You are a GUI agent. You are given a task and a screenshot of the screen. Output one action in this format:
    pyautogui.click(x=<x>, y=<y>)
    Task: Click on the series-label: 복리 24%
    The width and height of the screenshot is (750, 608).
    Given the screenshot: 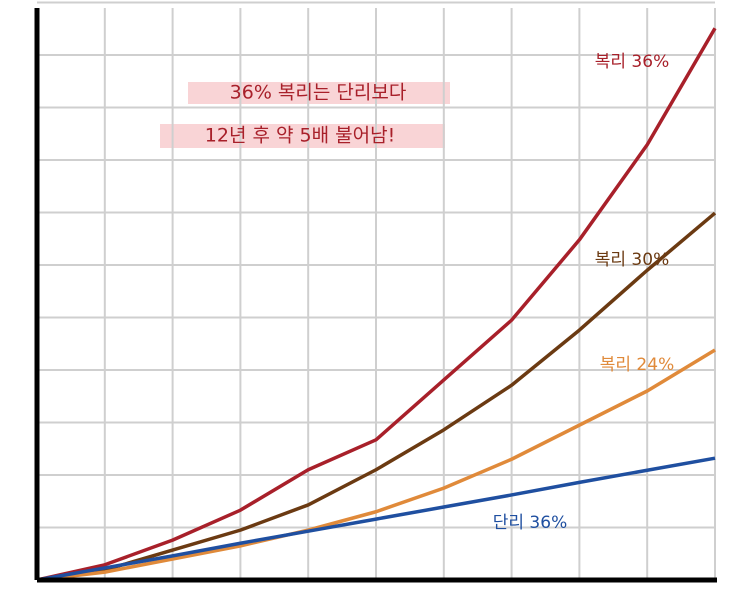 What is the action you would take?
    pyautogui.click(x=637, y=365)
    